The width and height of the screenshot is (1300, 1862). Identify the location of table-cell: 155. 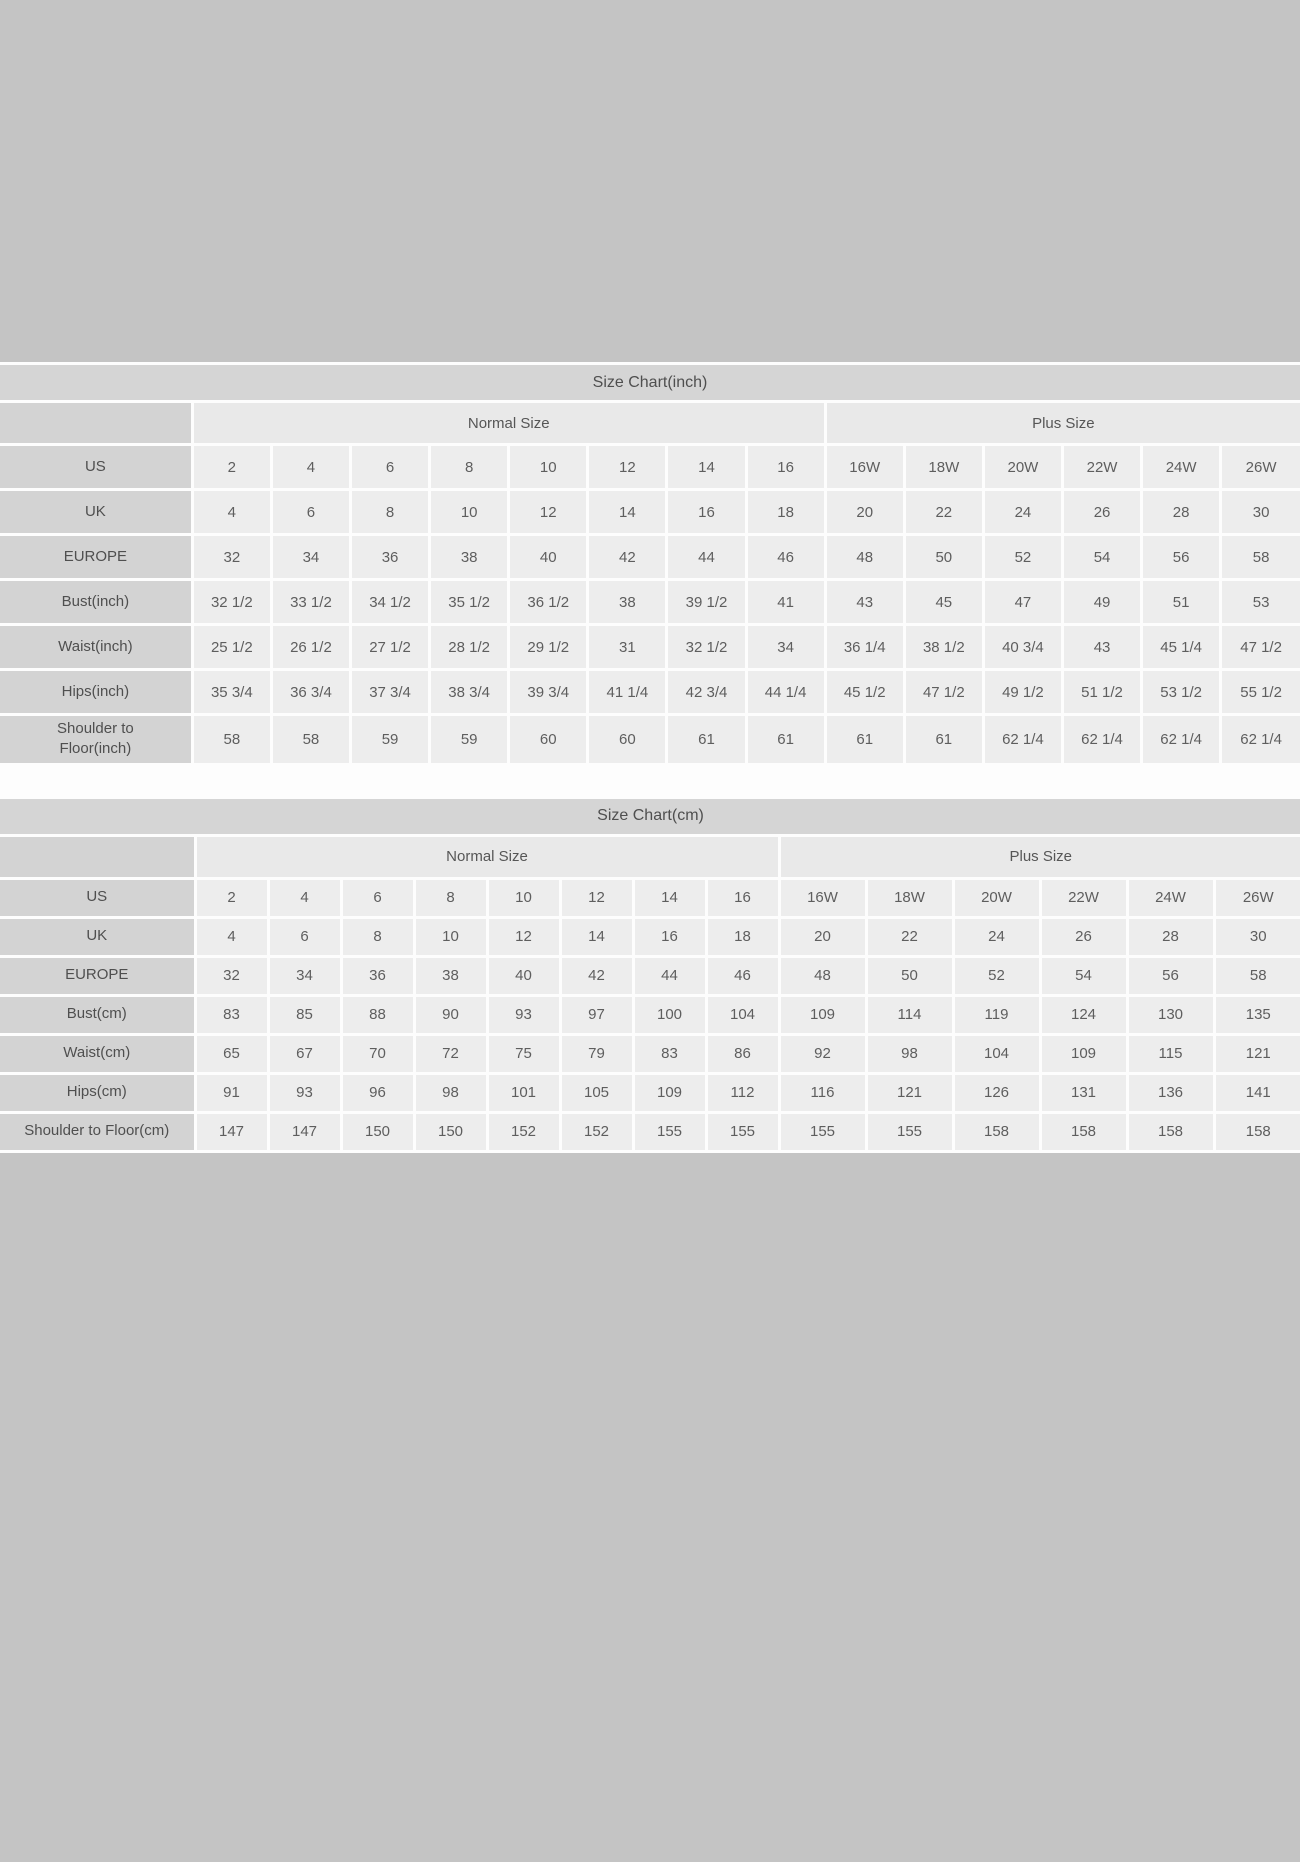
(822, 1131).